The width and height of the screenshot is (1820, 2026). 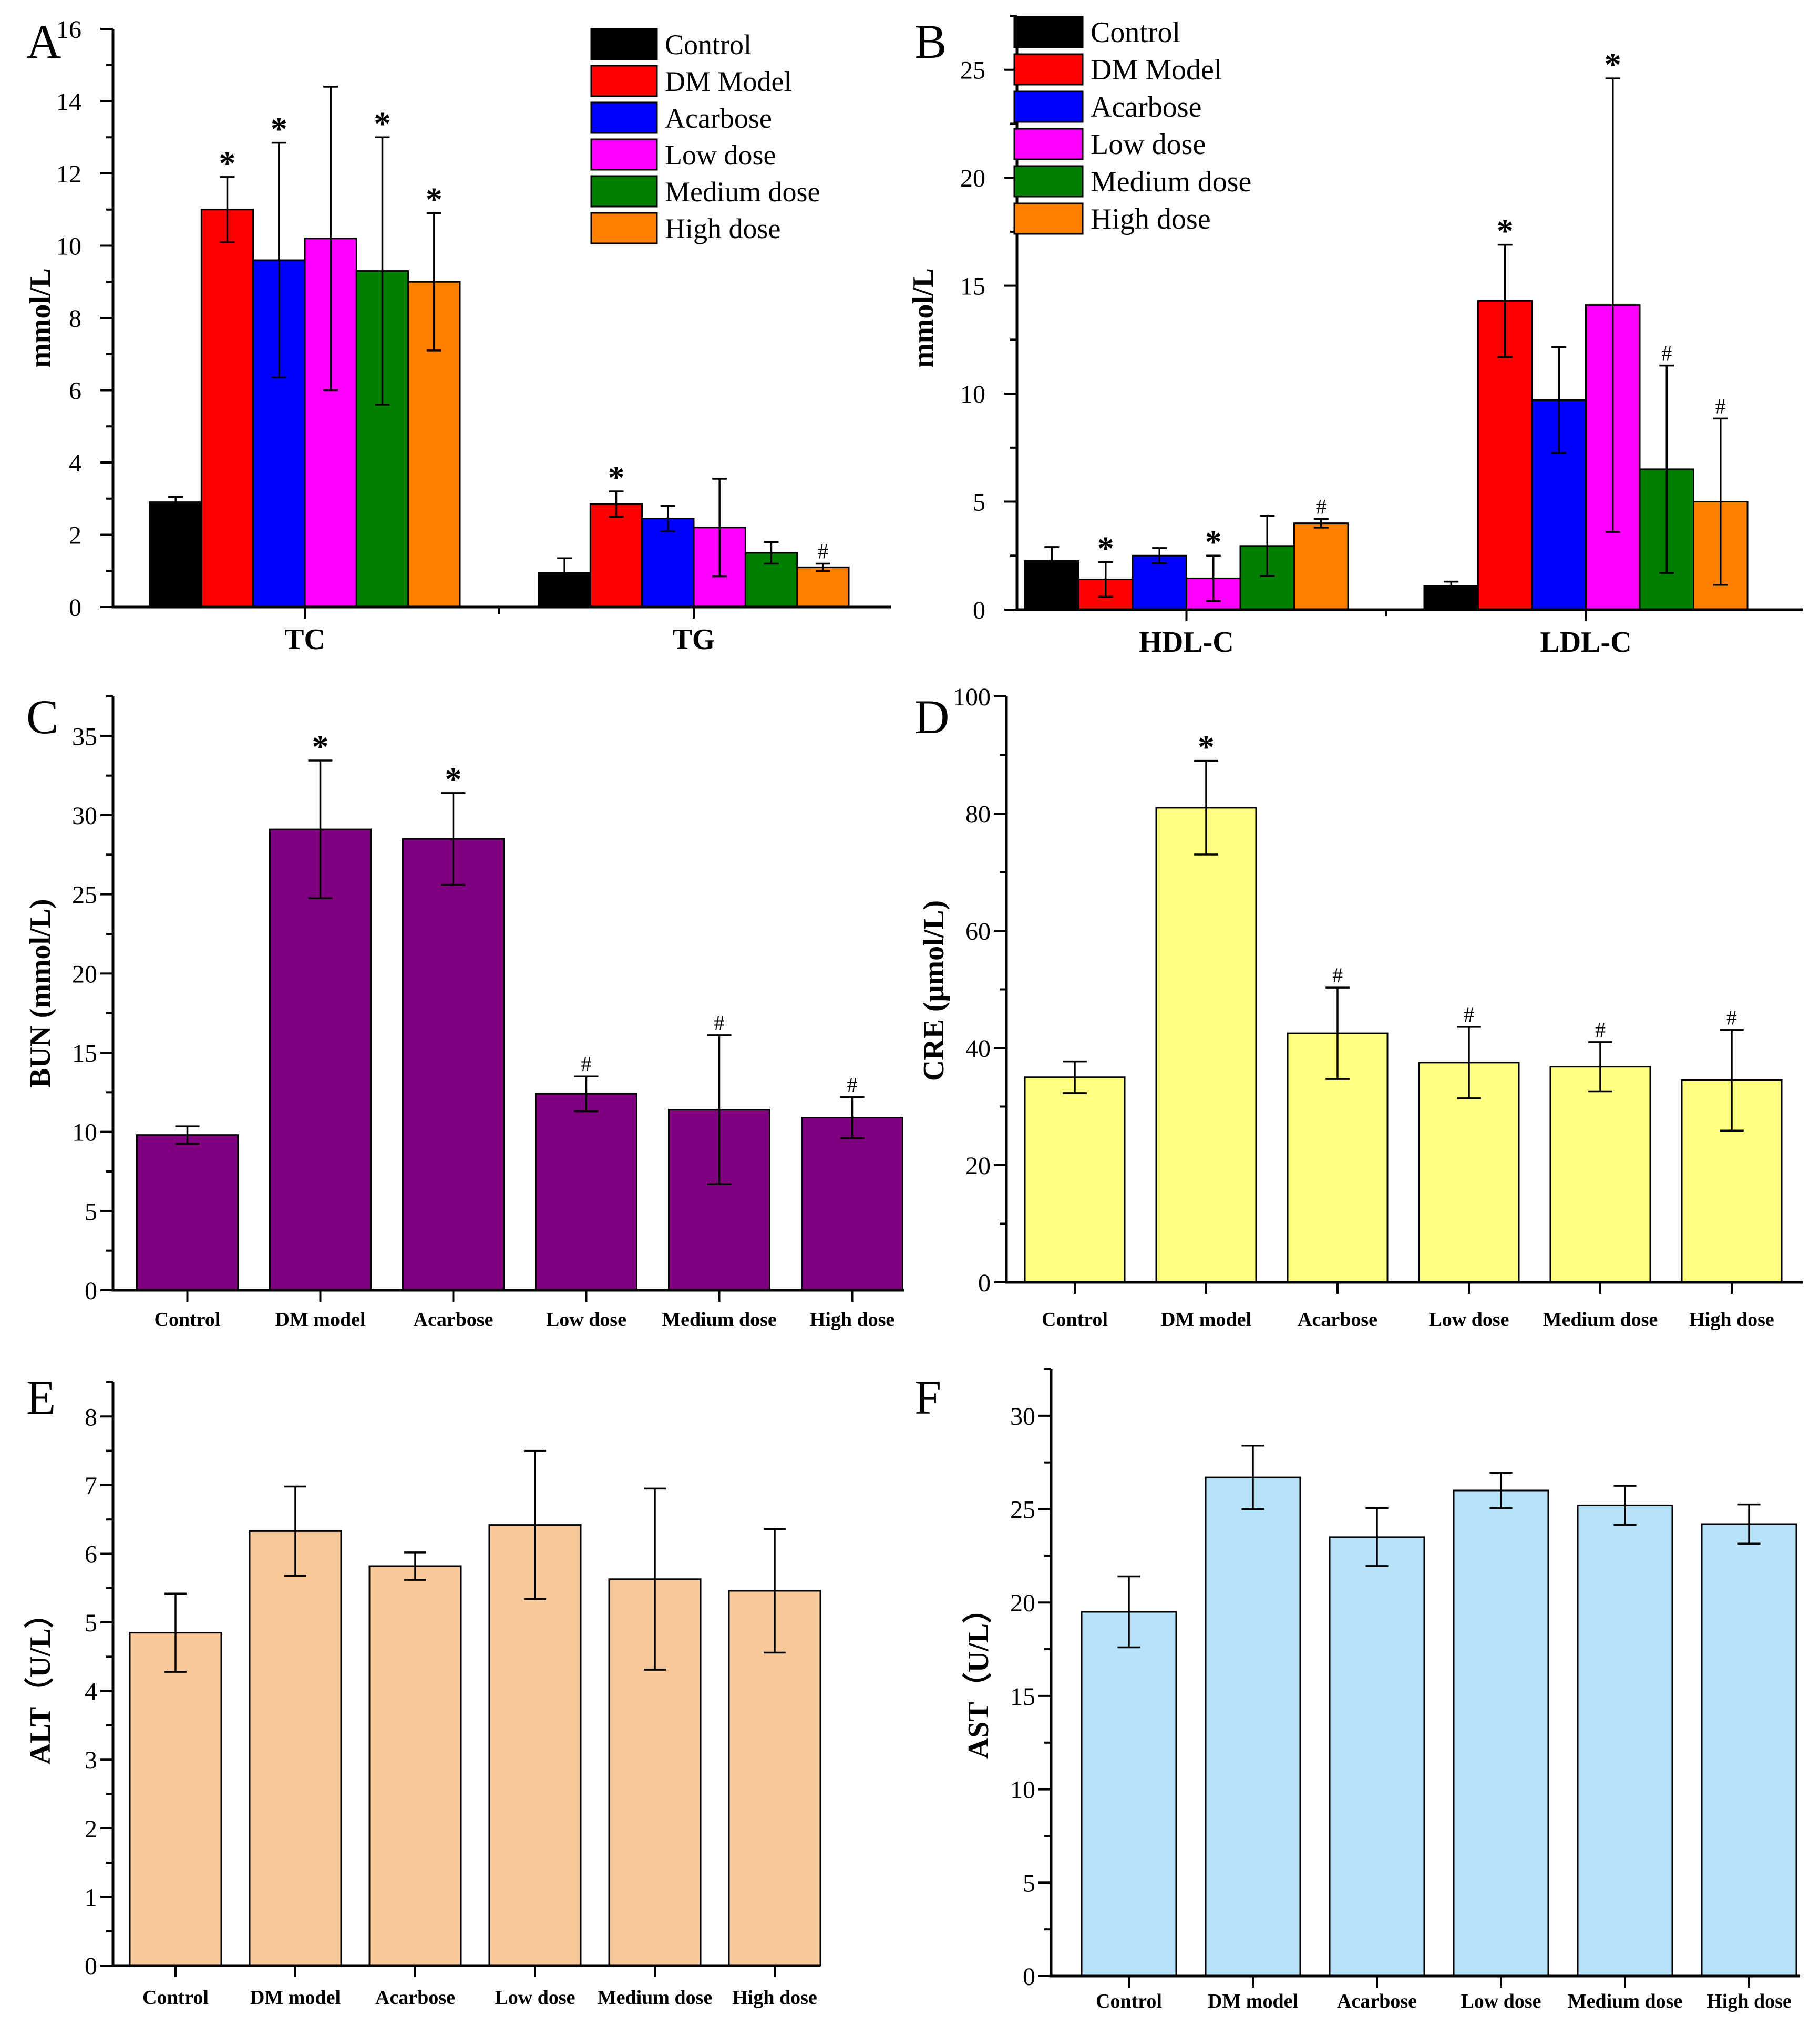 What do you see at coordinates (40, 318) in the screenshot?
I see `panel-a-ylabel: mmol/L` at bounding box center [40, 318].